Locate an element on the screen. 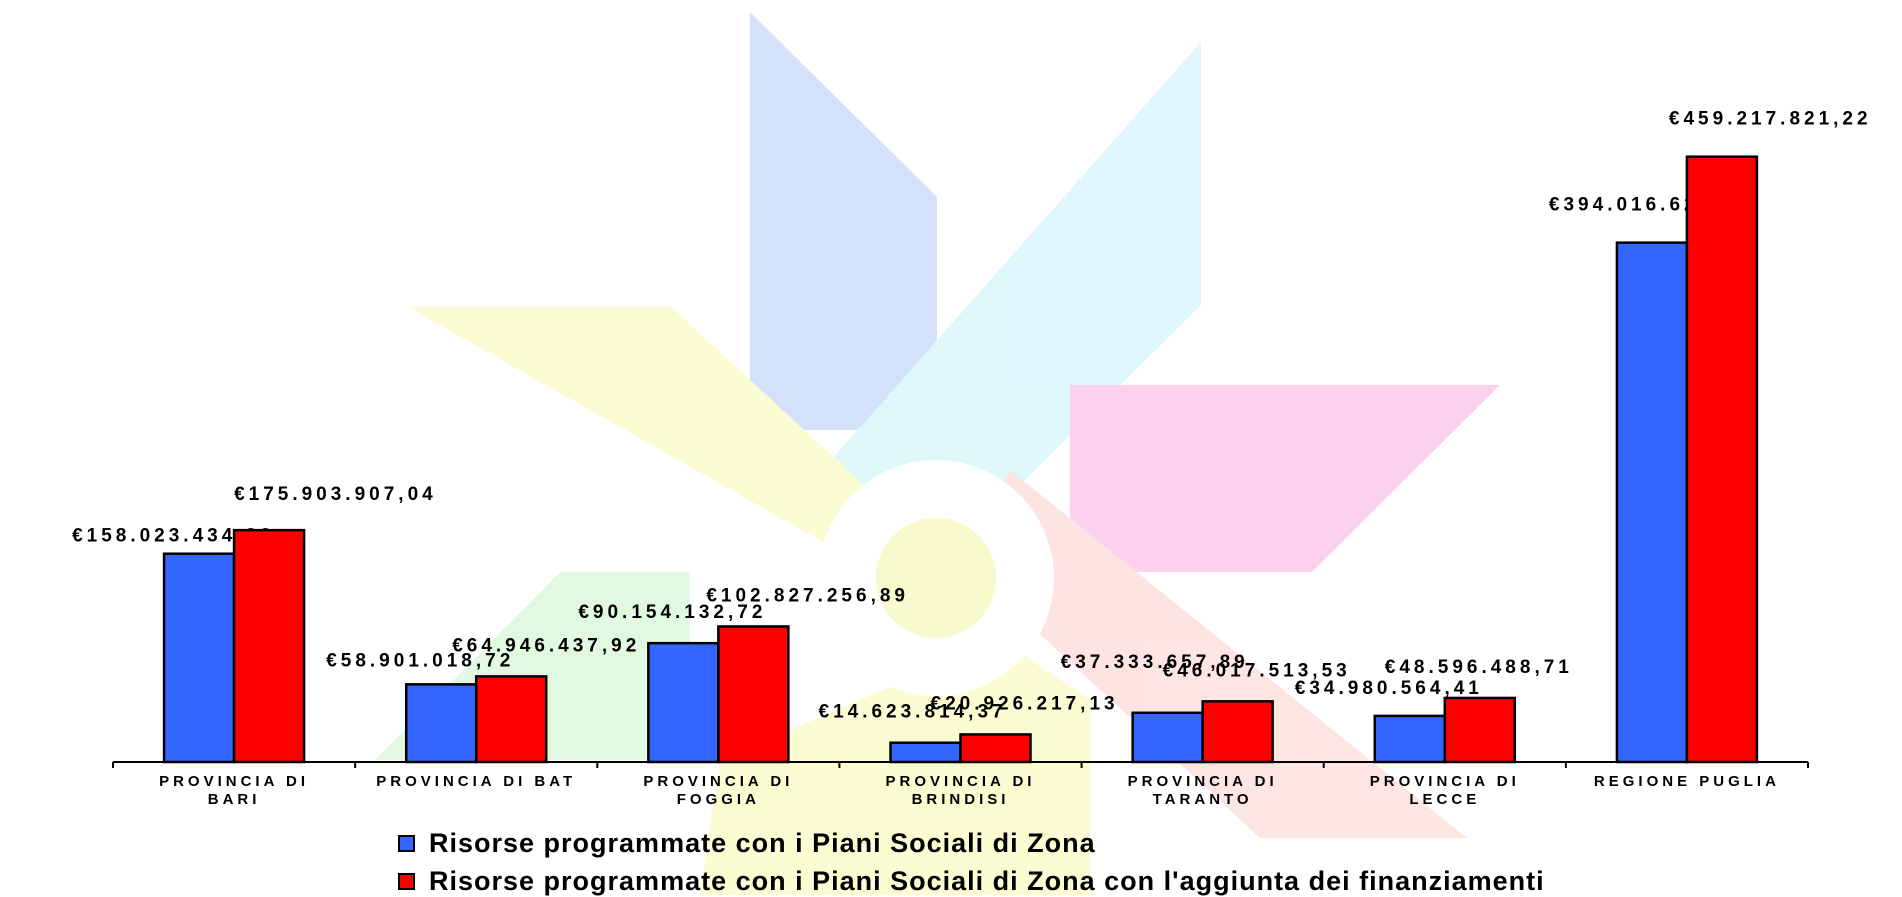 The width and height of the screenshot is (1902, 897). logo-center-dot is located at coordinates (936, 578).